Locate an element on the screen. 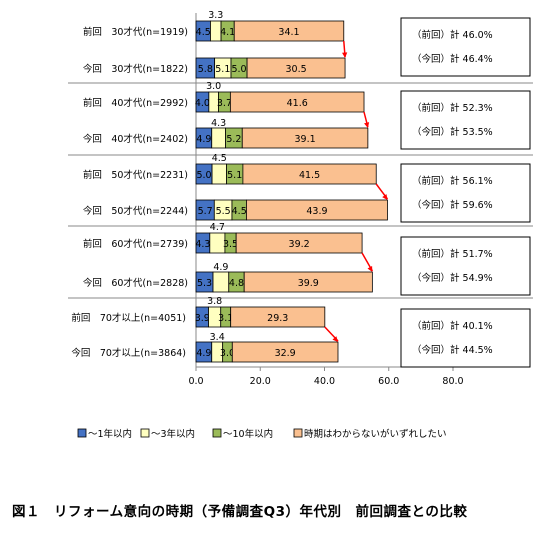 Image resolution: width=541 pixels, height=535 pixels. total-curr: （今回）計 59.6% is located at coordinates (452, 205).